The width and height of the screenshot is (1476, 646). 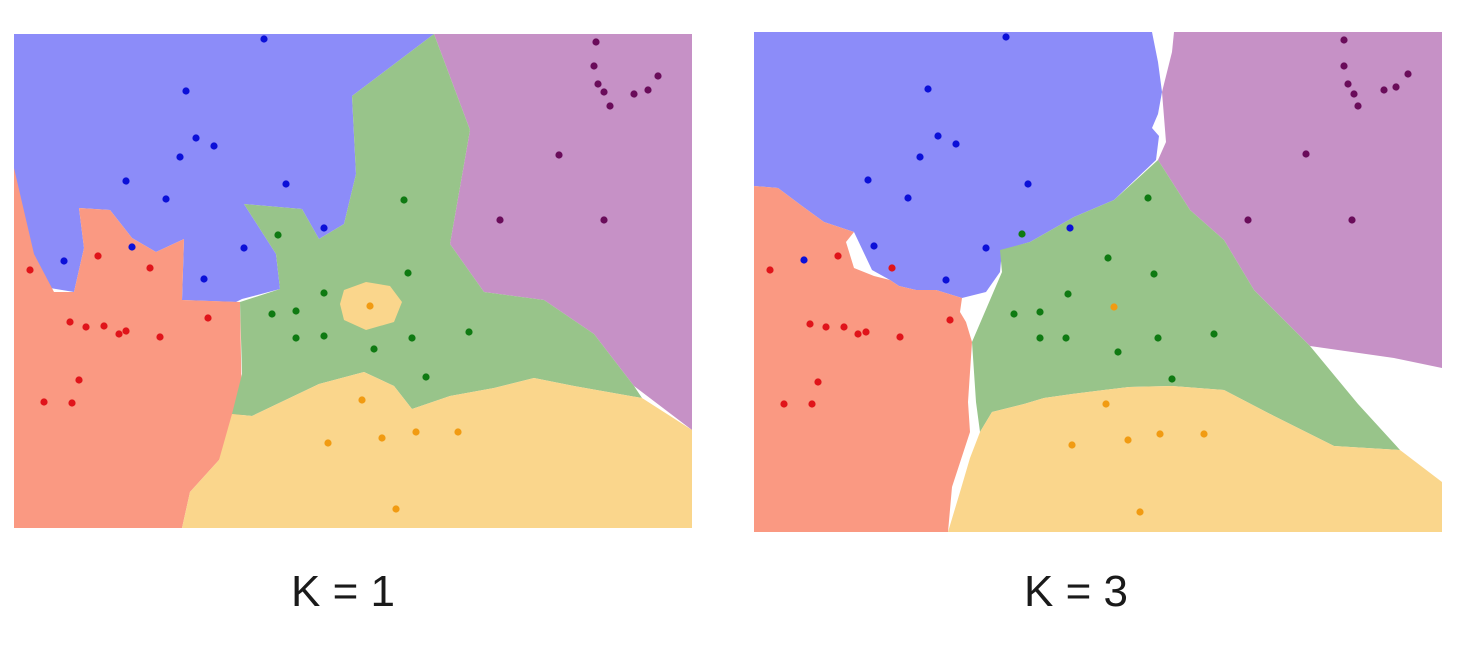 I want to click on region-blue, so click(x=224, y=168).